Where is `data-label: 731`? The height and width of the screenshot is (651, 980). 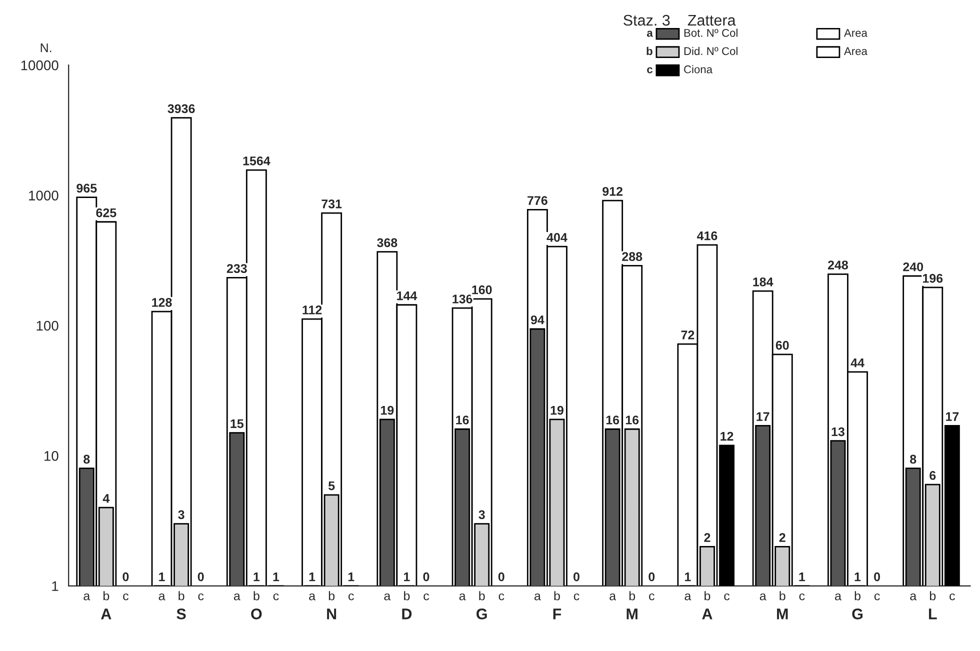
data-label: 731 is located at coordinates (332, 203).